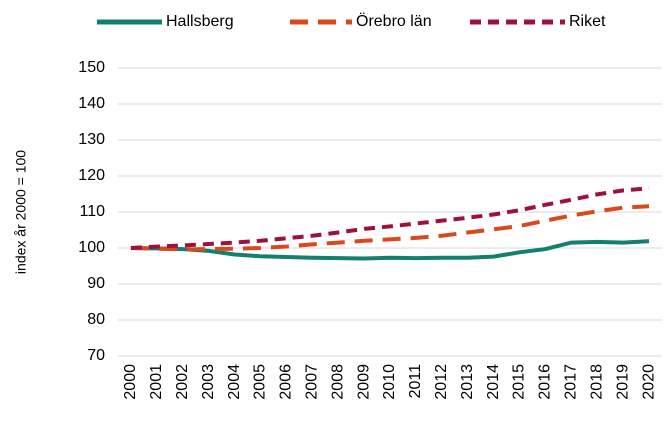  What do you see at coordinates (96, 355) in the screenshot?
I see `y-tick-label: 70` at bounding box center [96, 355].